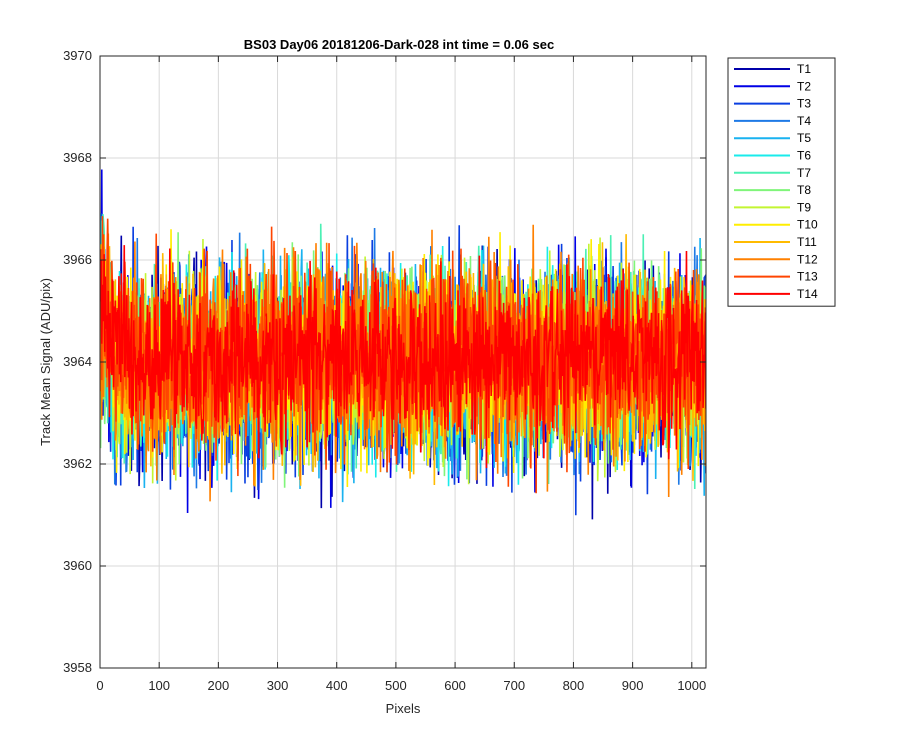 The height and width of the screenshot is (750, 900). What do you see at coordinates (804, 121) in the screenshot?
I see `legend-label: T4` at bounding box center [804, 121].